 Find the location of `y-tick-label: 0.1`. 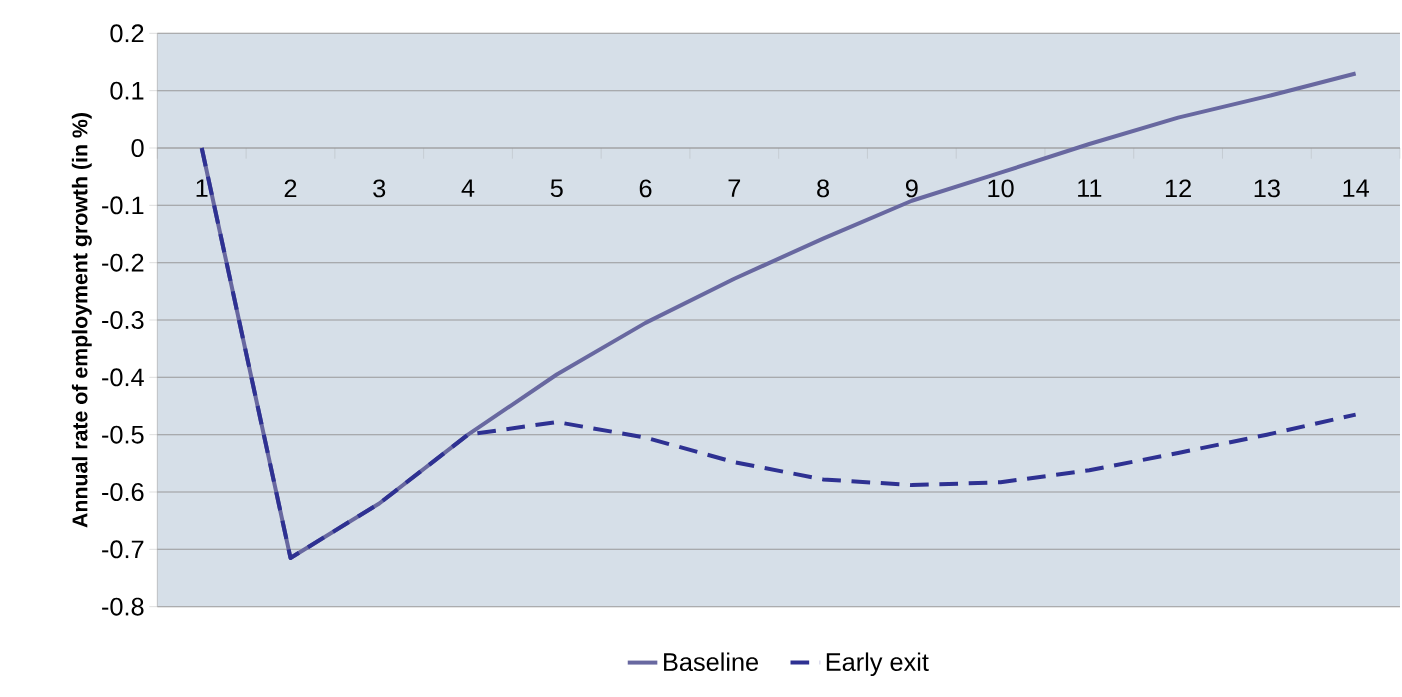

y-tick-label: 0.1 is located at coordinates (127, 90).